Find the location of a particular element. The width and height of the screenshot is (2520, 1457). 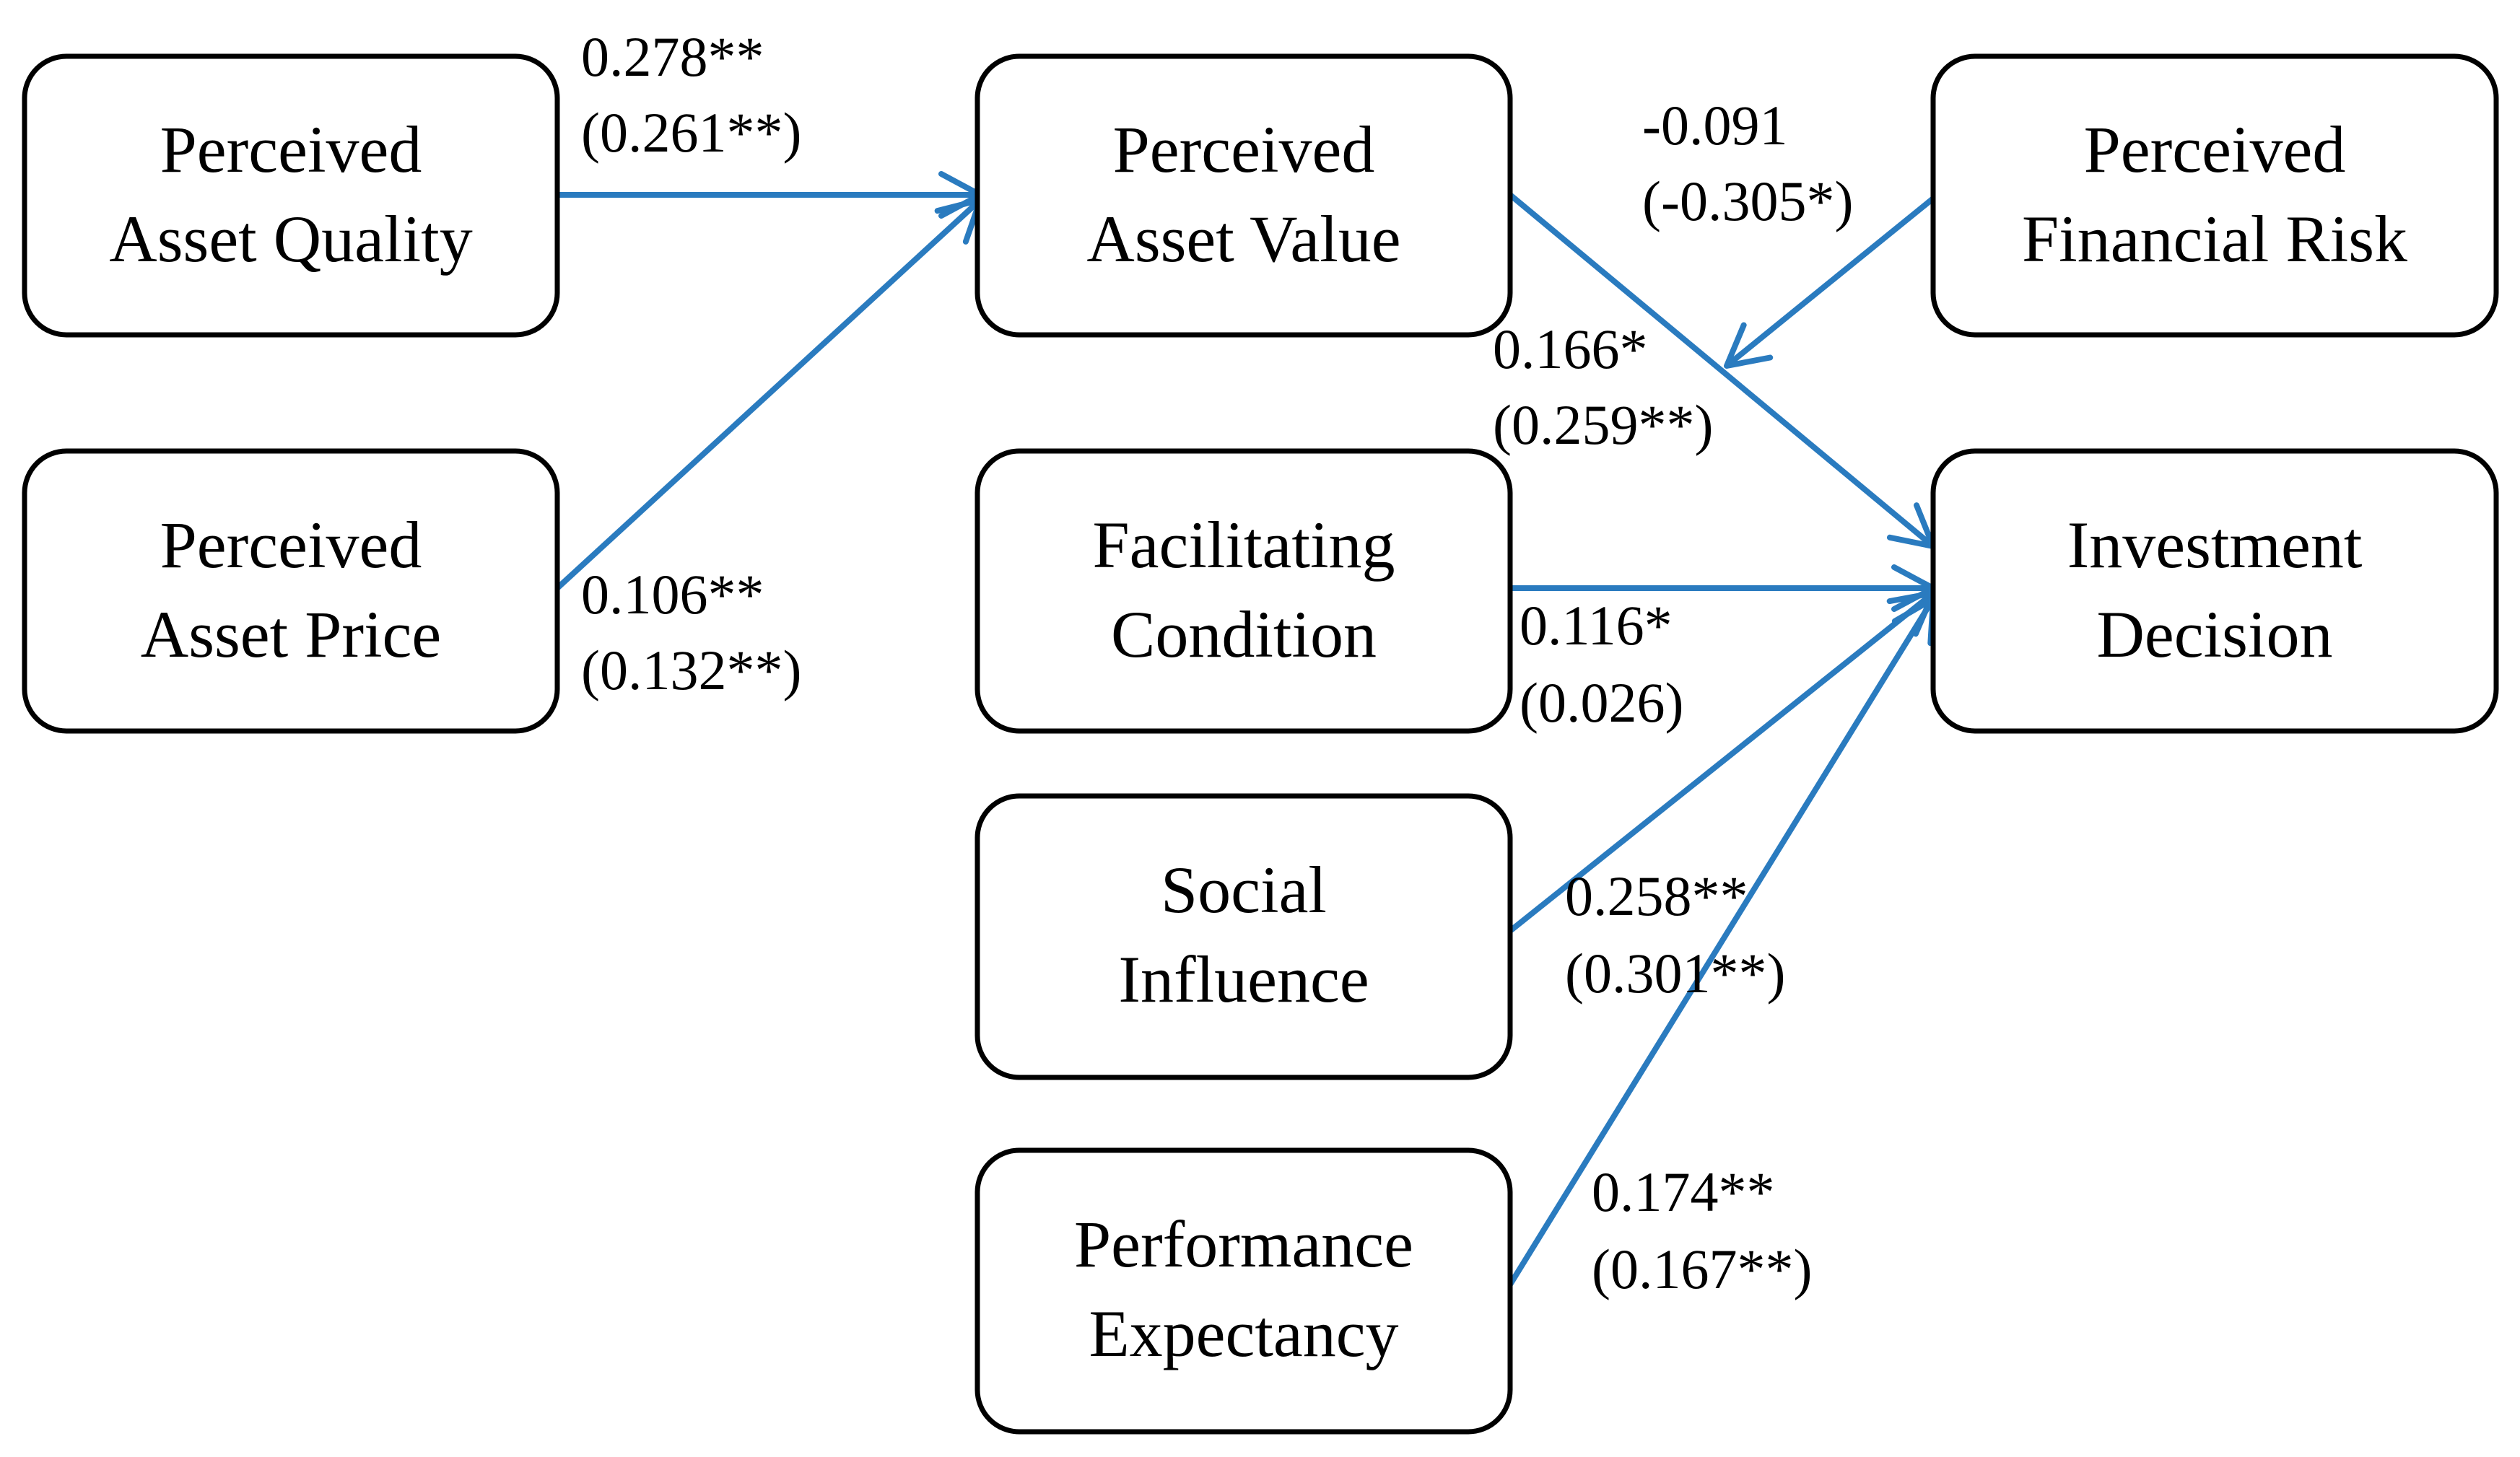

svg-text: Condition is located at coordinates (1244, 634).